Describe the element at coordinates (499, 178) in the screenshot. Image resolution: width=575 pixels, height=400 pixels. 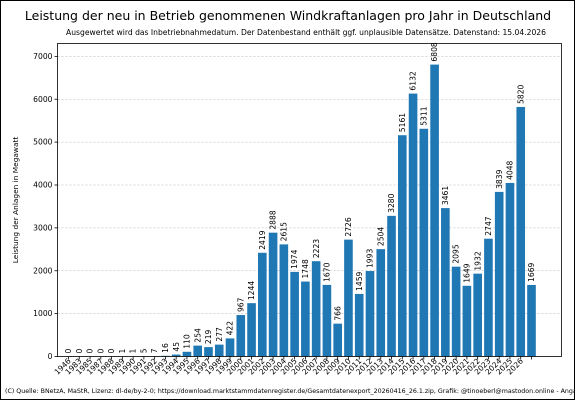
I see `bar-value-label: 3839` at that location.